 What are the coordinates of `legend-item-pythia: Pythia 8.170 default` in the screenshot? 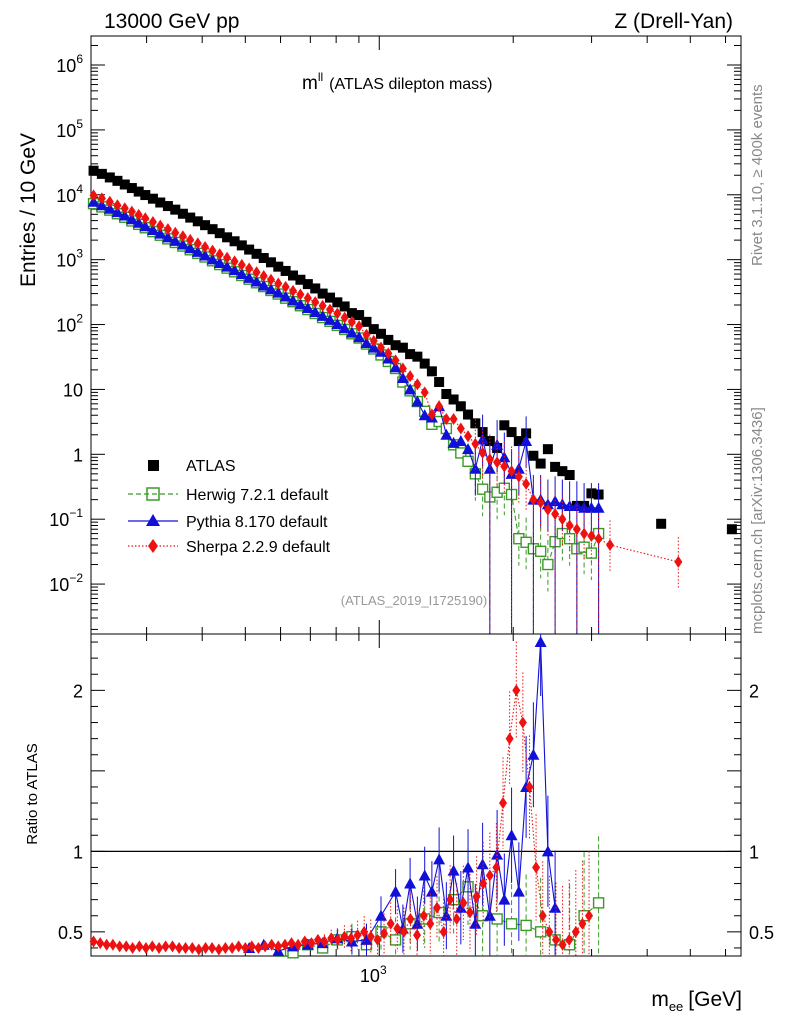 It's located at (228, 522).